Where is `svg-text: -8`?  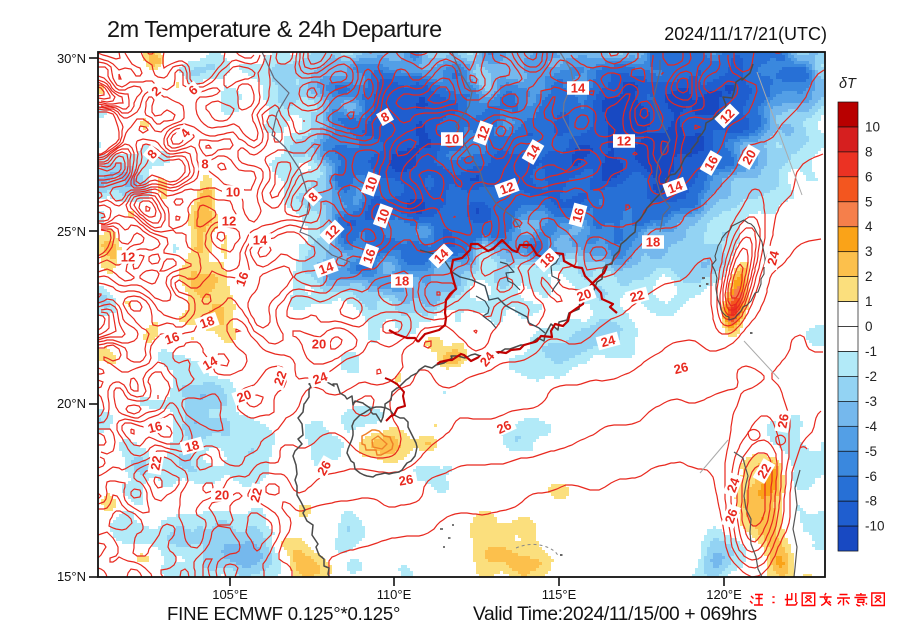 svg-text: -8 is located at coordinates (871, 501).